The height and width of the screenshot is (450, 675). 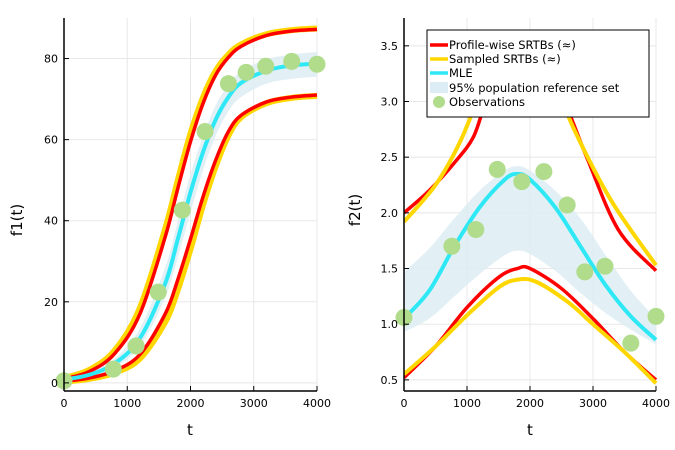 What do you see at coordinates (390, 46) in the screenshot?
I see `y-tick-label: 3.5` at bounding box center [390, 46].